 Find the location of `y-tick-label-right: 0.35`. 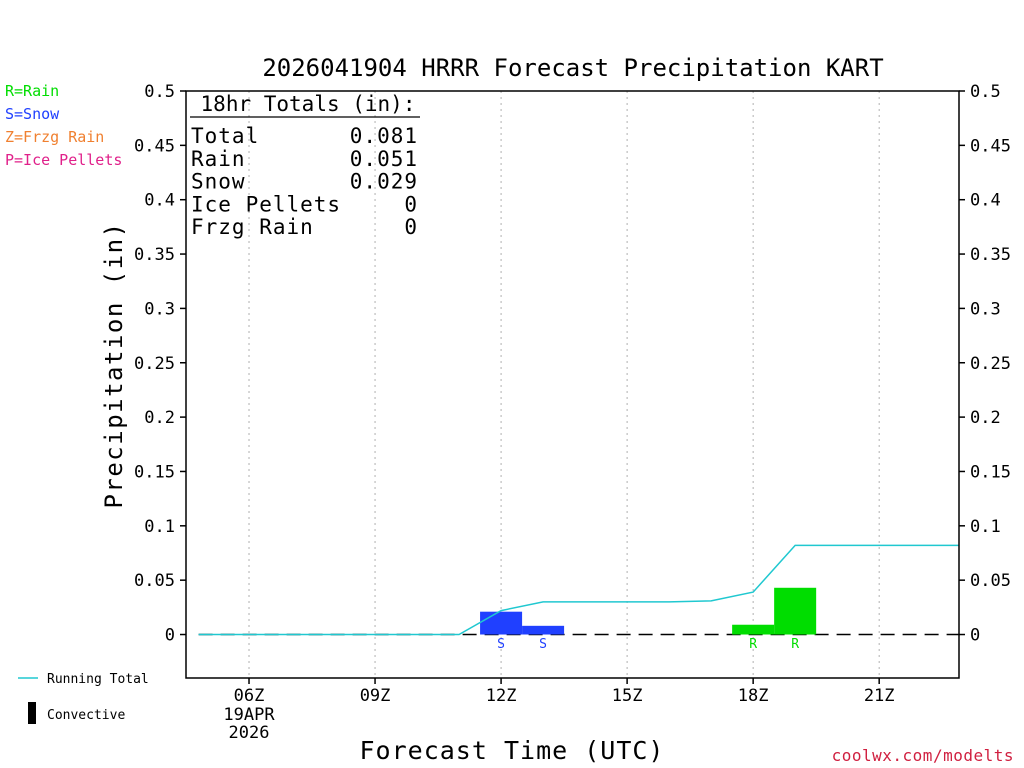

y-tick-label-right: 0.35 is located at coordinates (990, 255).